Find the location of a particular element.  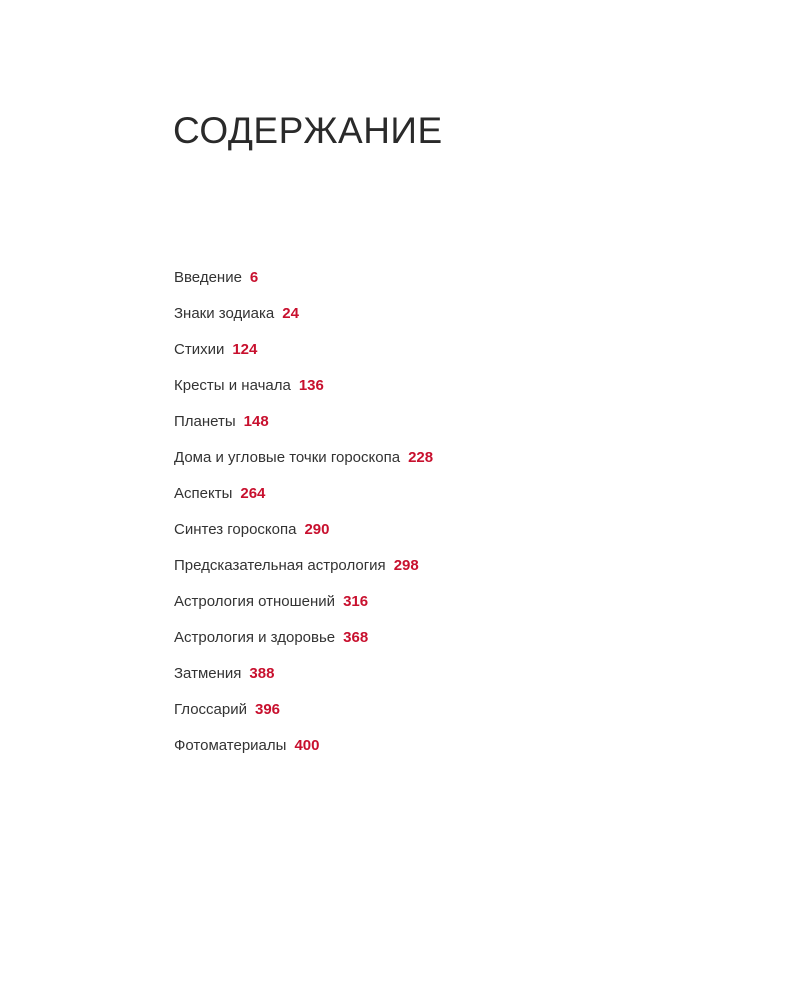

toc-entry-page-number: 136 is located at coordinates (311, 385).